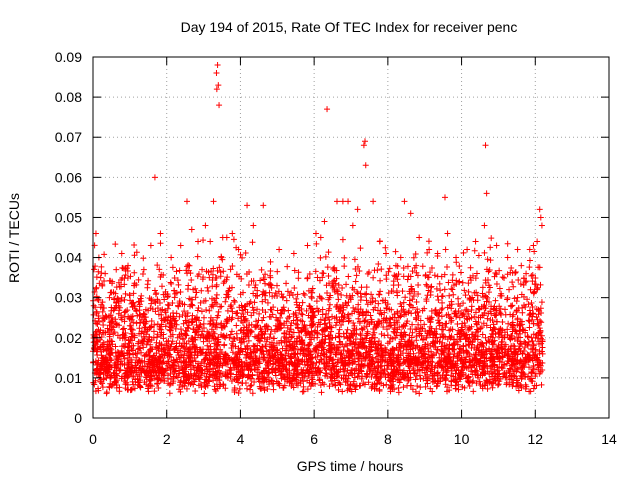 Image resolution: width=640 pixels, height=480 pixels. Describe the element at coordinates (241, 439) in the screenshot. I see `x-tick-label: 4` at that location.